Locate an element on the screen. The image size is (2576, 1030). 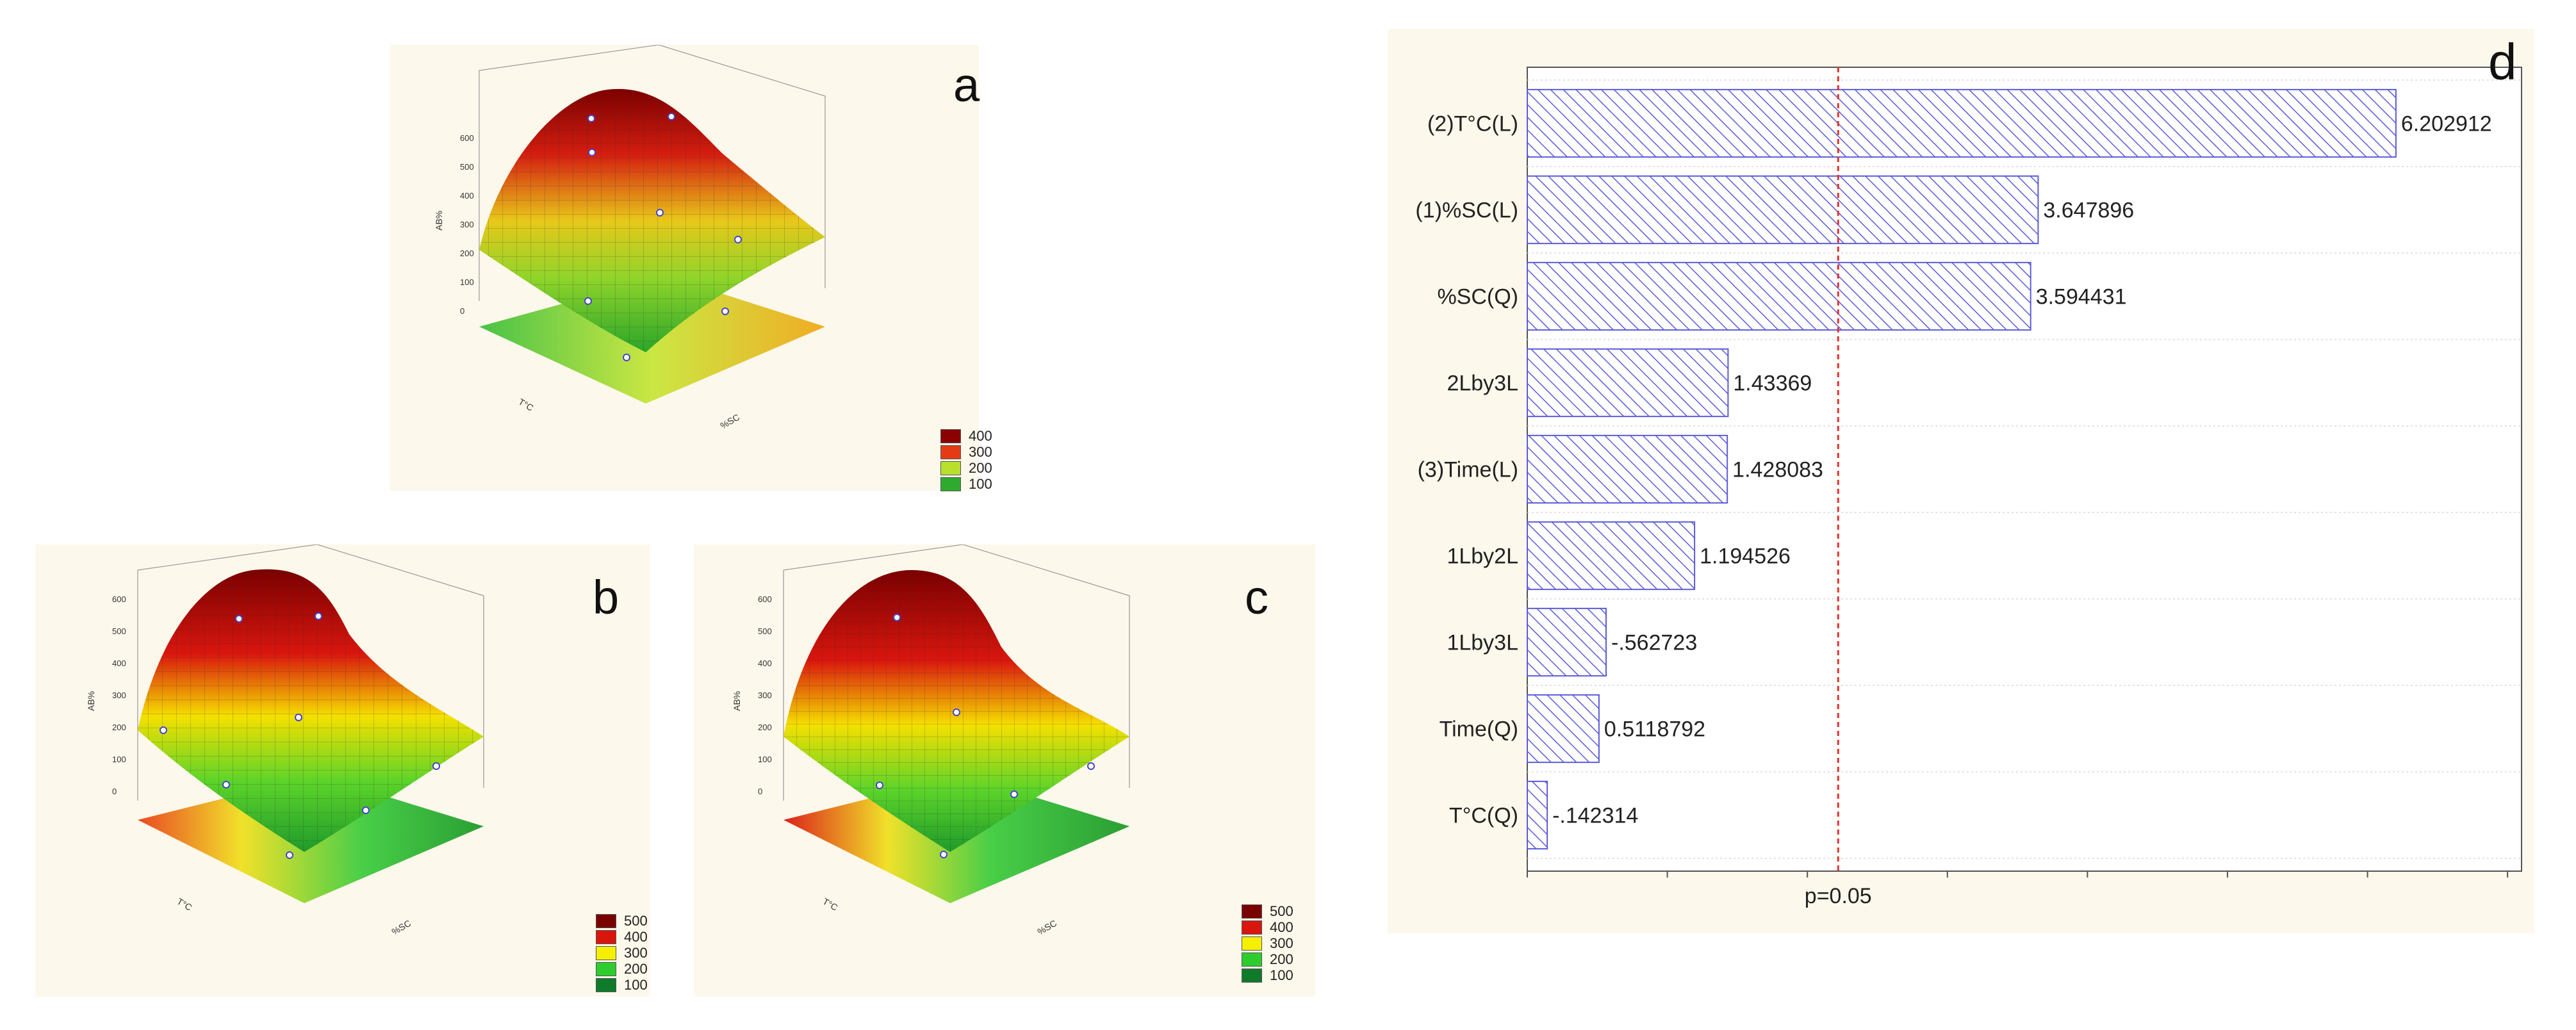
panel-letter-d: d is located at coordinates (2502, 62).